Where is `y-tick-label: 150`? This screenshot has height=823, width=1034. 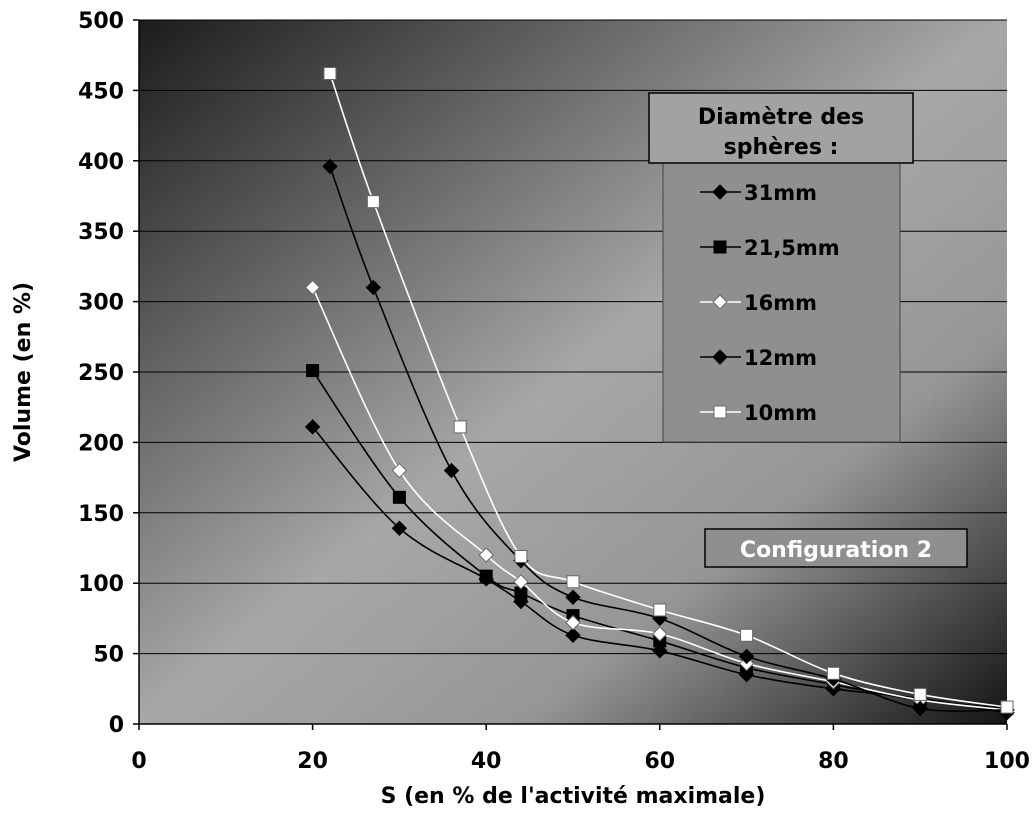
y-tick-label: 150 is located at coordinates (101, 514).